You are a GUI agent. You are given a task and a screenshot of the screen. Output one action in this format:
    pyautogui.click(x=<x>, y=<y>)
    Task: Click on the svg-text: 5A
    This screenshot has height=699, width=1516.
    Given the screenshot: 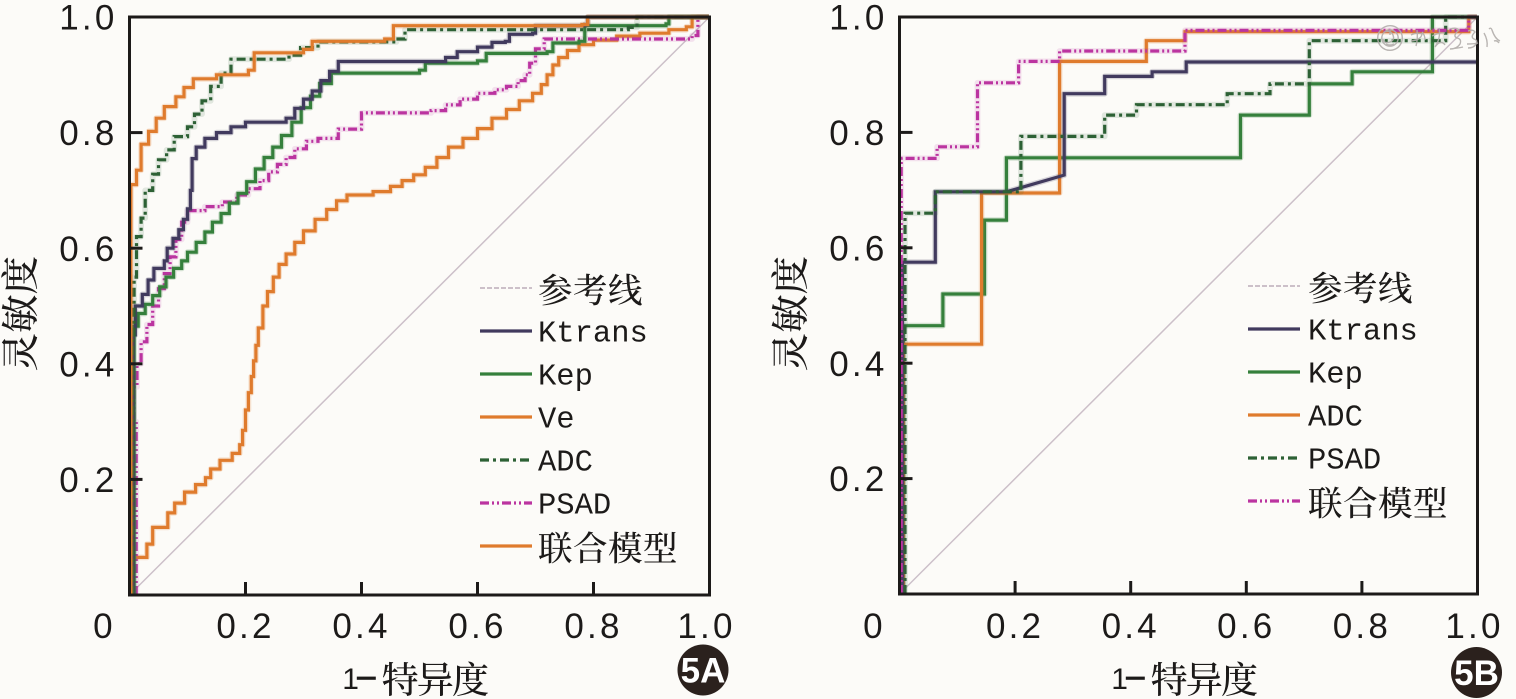 What is the action you would take?
    pyautogui.click(x=703, y=671)
    